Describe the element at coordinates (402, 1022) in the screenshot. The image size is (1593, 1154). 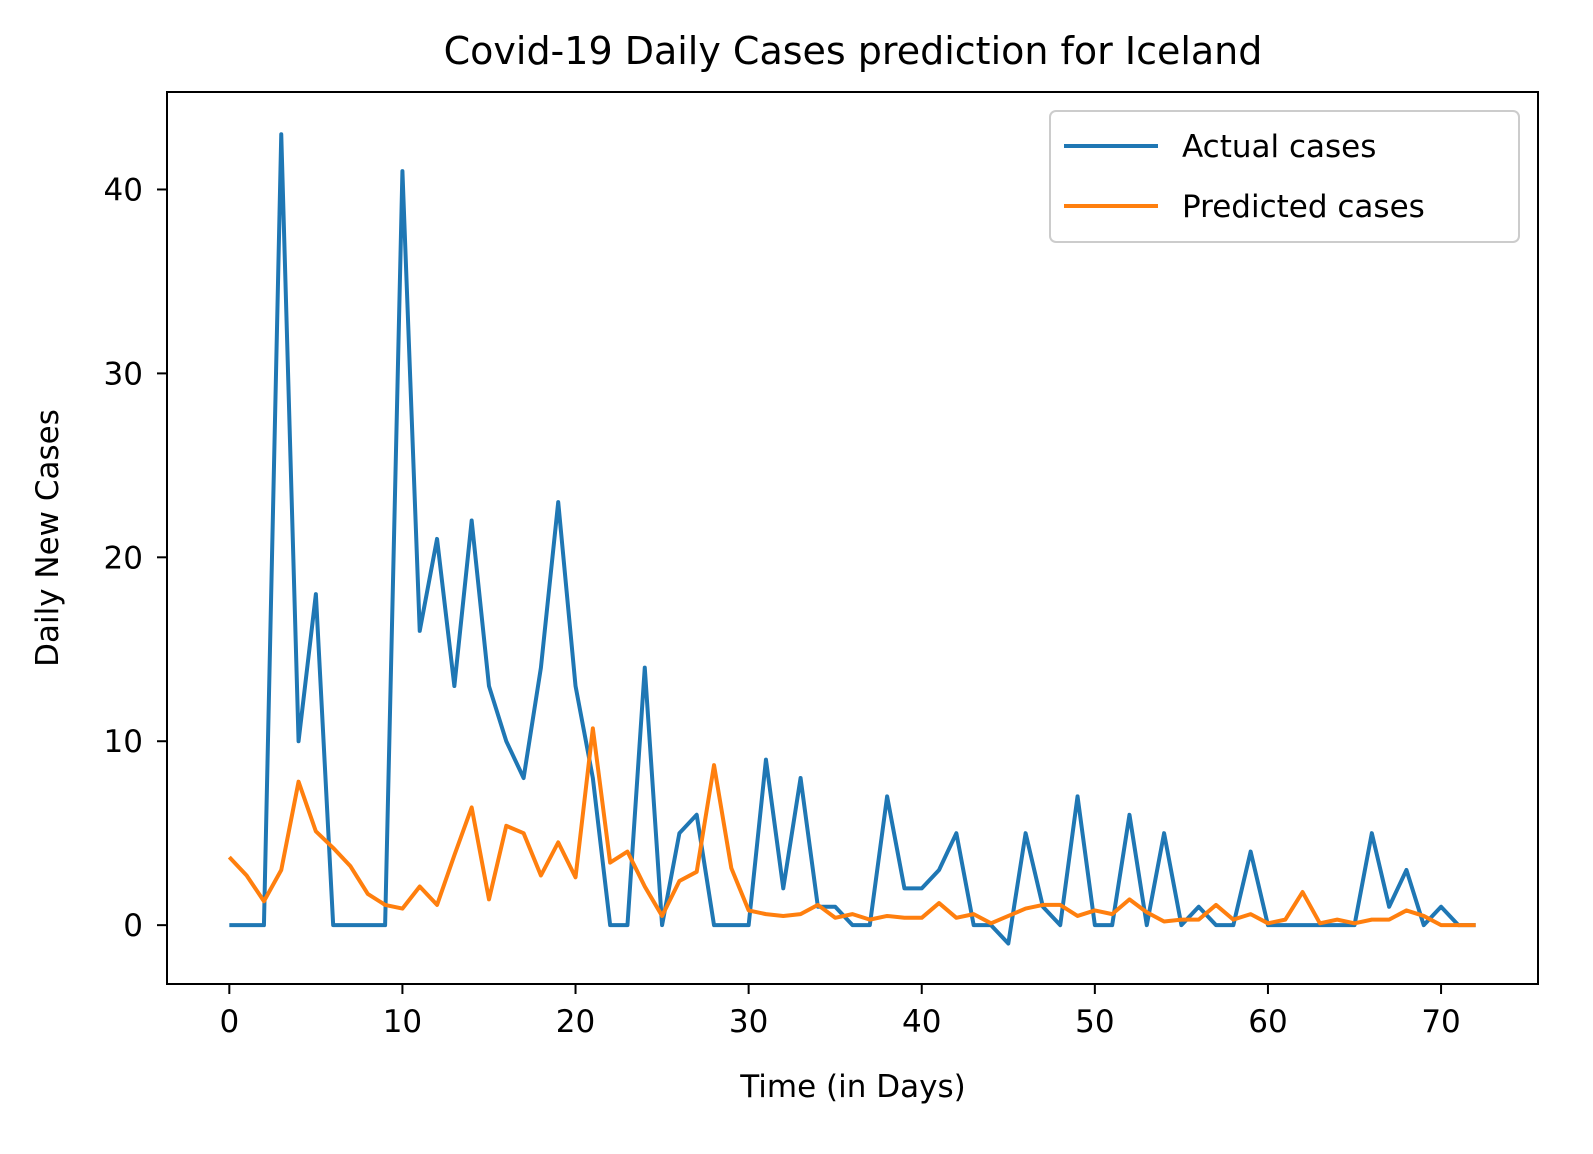
I see `x-tick-label: 10` at that location.